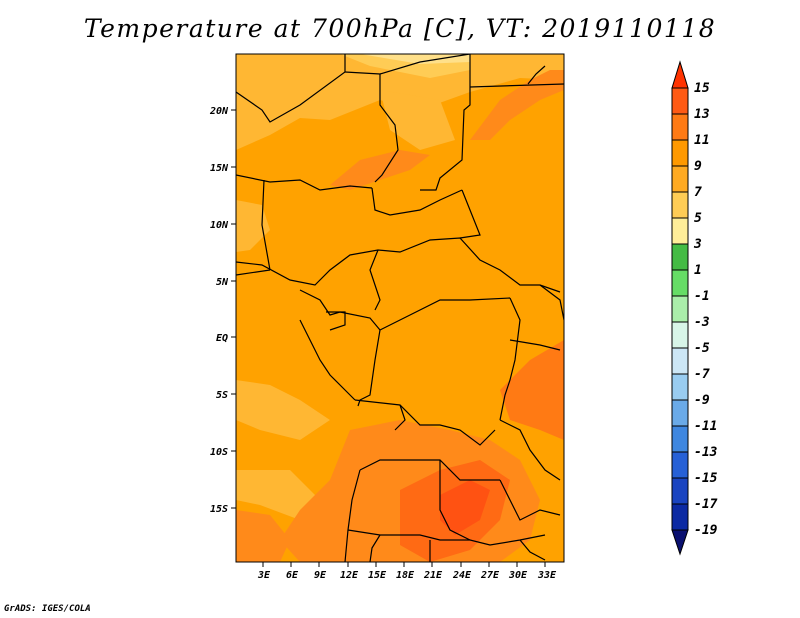  What do you see at coordinates (698, 270) in the screenshot?
I see `colorbar-label: 1` at bounding box center [698, 270].